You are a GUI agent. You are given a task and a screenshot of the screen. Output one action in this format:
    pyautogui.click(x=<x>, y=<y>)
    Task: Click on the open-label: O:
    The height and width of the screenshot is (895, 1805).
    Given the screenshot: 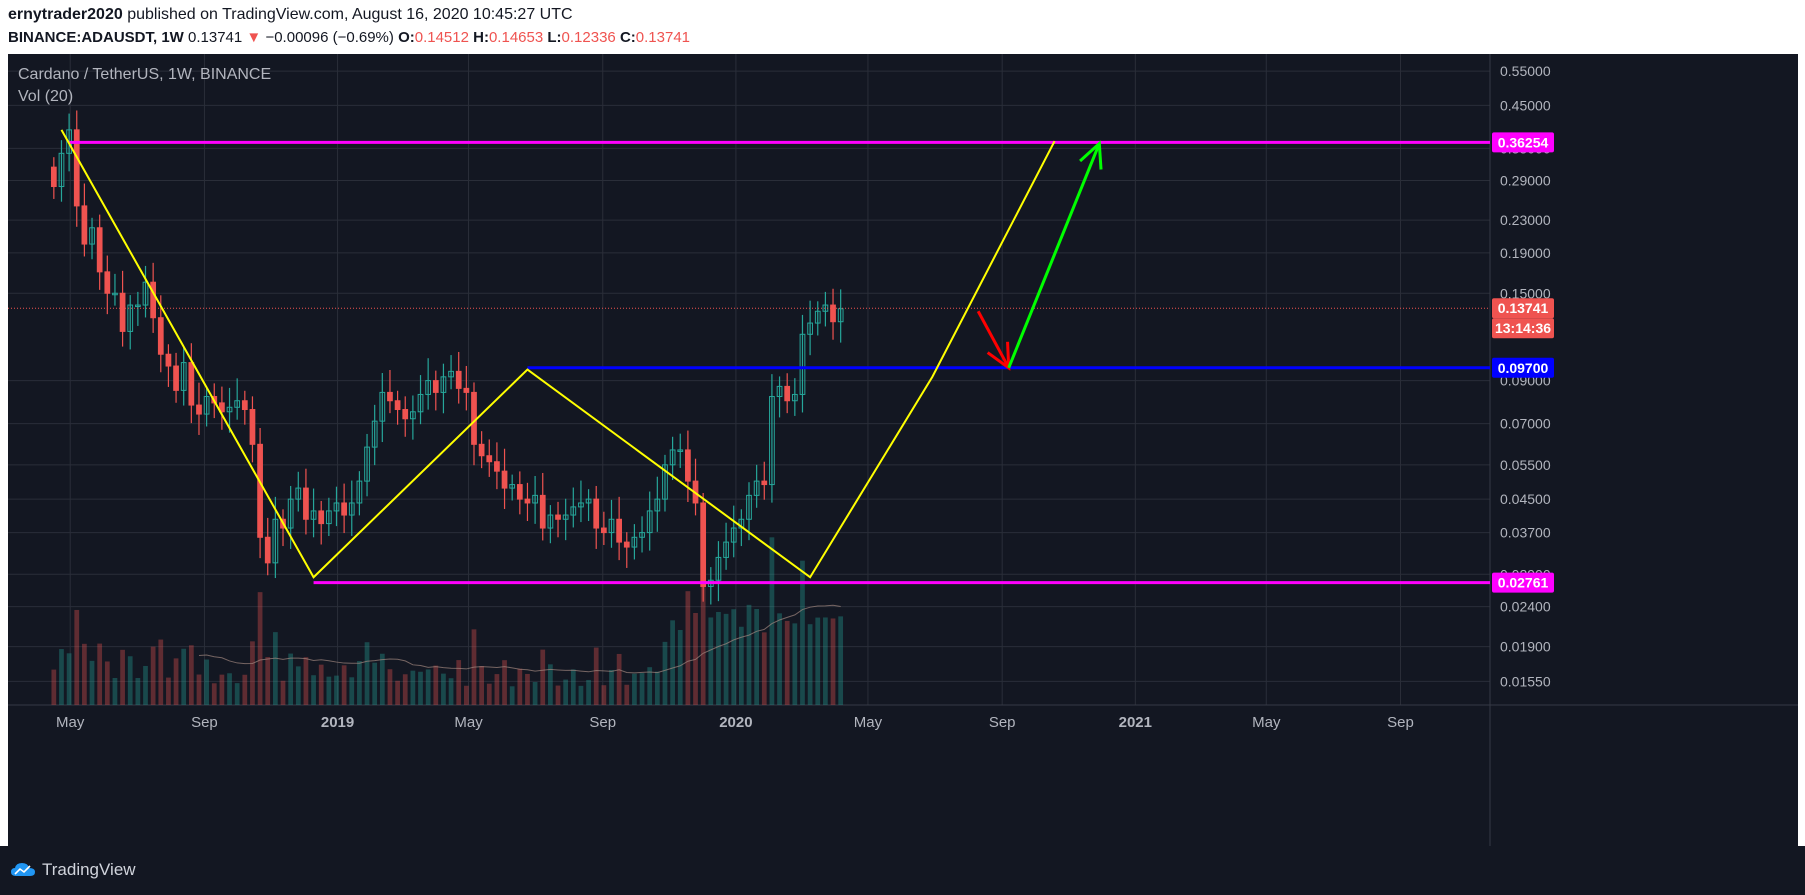 What is the action you would take?
    pyautogui.click(x=406, y=37)
    